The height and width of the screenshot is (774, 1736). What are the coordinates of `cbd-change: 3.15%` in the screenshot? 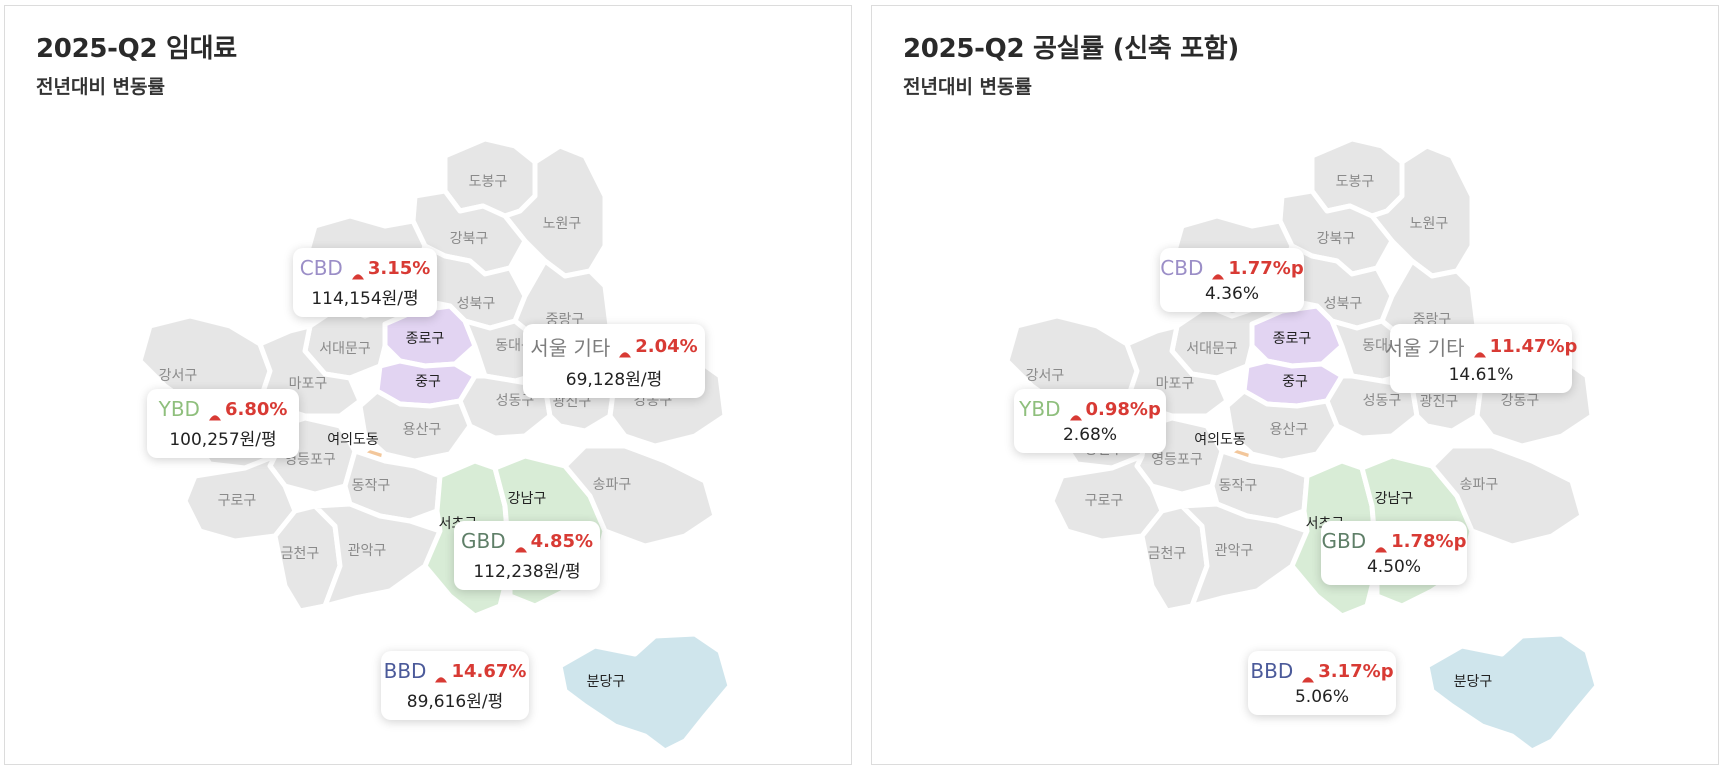 It's located at (390, 268).